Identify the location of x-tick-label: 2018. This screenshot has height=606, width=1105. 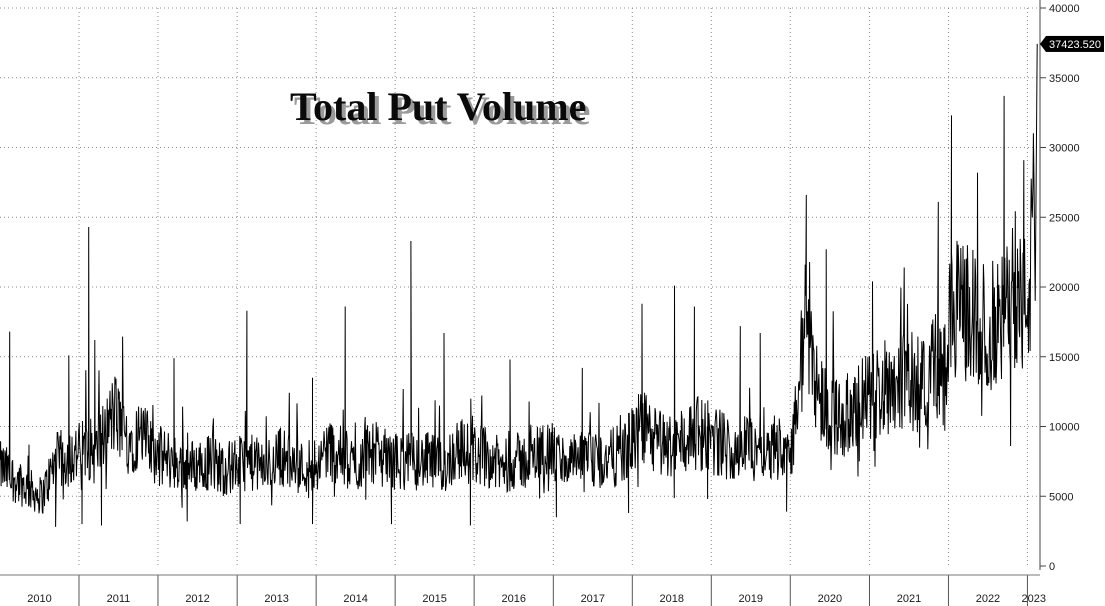
(672, 599).